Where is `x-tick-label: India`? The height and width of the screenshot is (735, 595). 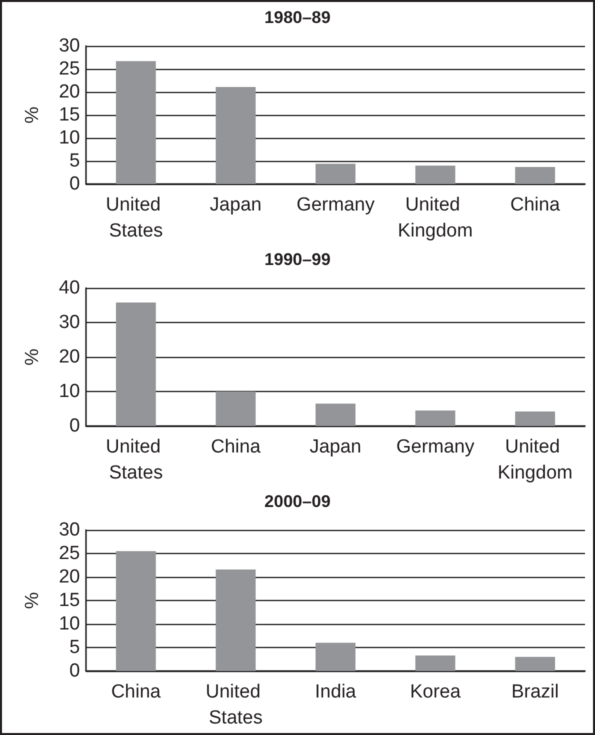
x-tick-label: India is located at coordinates (335, 692).